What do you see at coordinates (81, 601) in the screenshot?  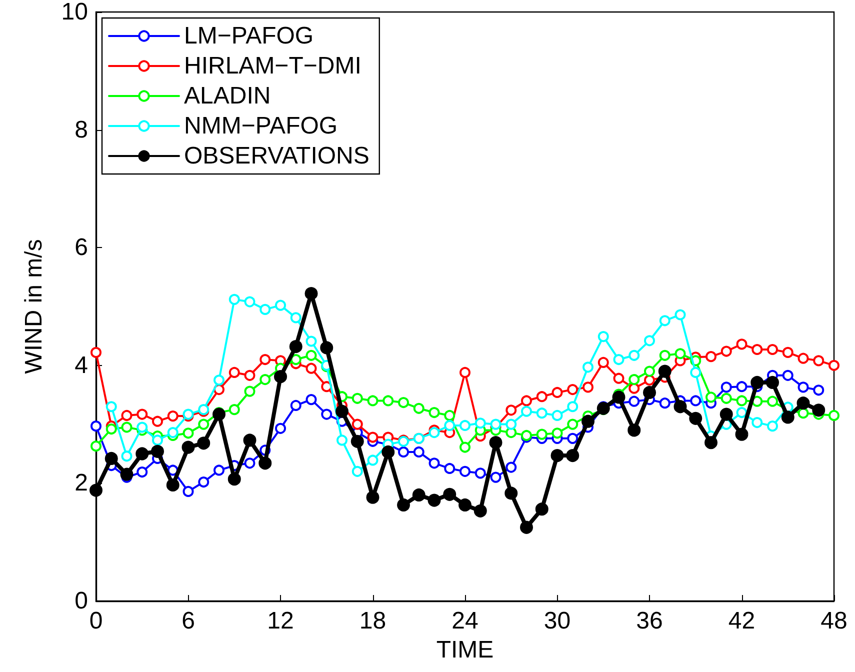 I see `y-tick-label: 0` at bounding box center [81, 601].